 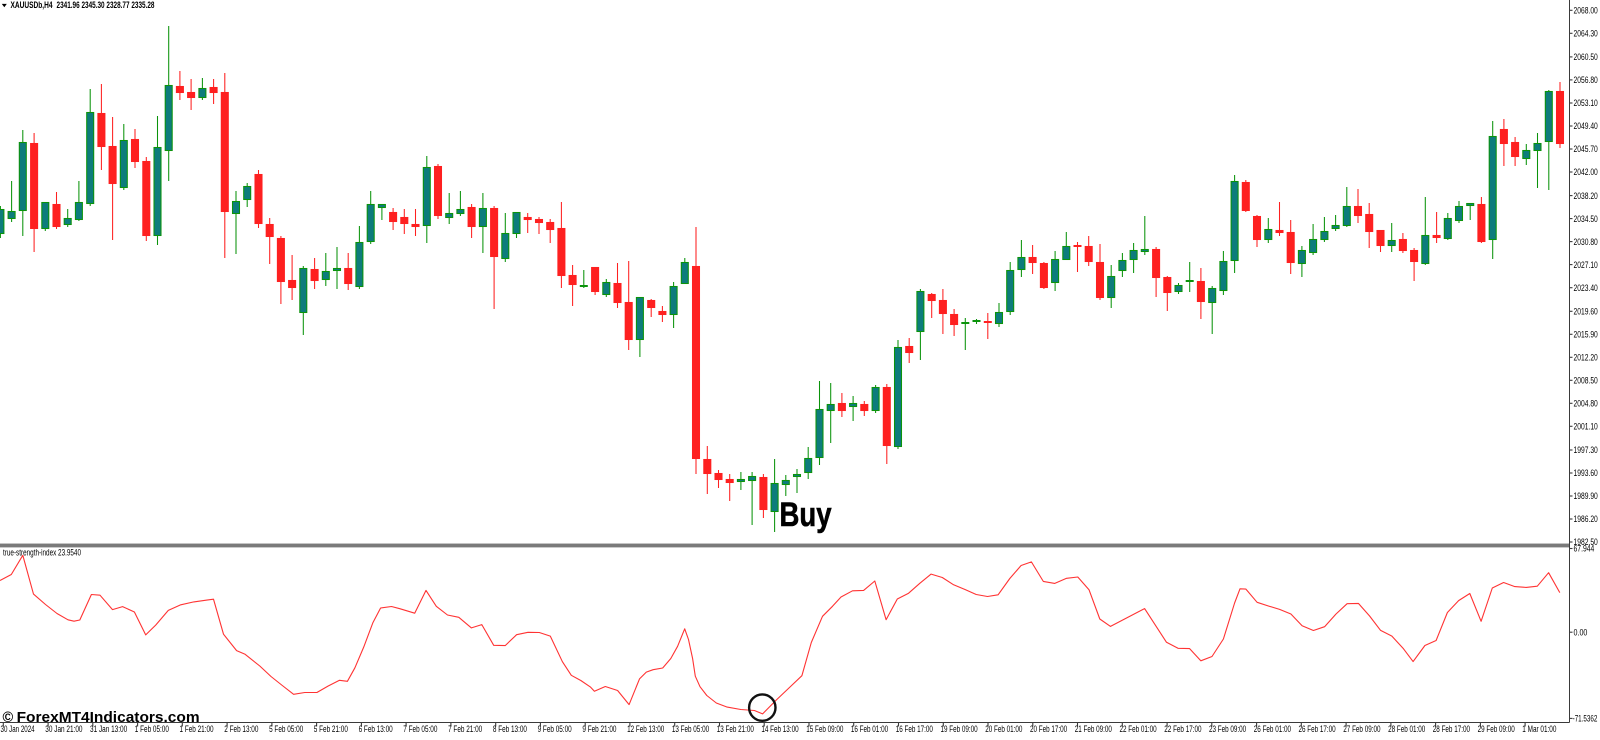 I want to click on svg-text: 22 Feb 17:00, so click(x=1182, y=729).